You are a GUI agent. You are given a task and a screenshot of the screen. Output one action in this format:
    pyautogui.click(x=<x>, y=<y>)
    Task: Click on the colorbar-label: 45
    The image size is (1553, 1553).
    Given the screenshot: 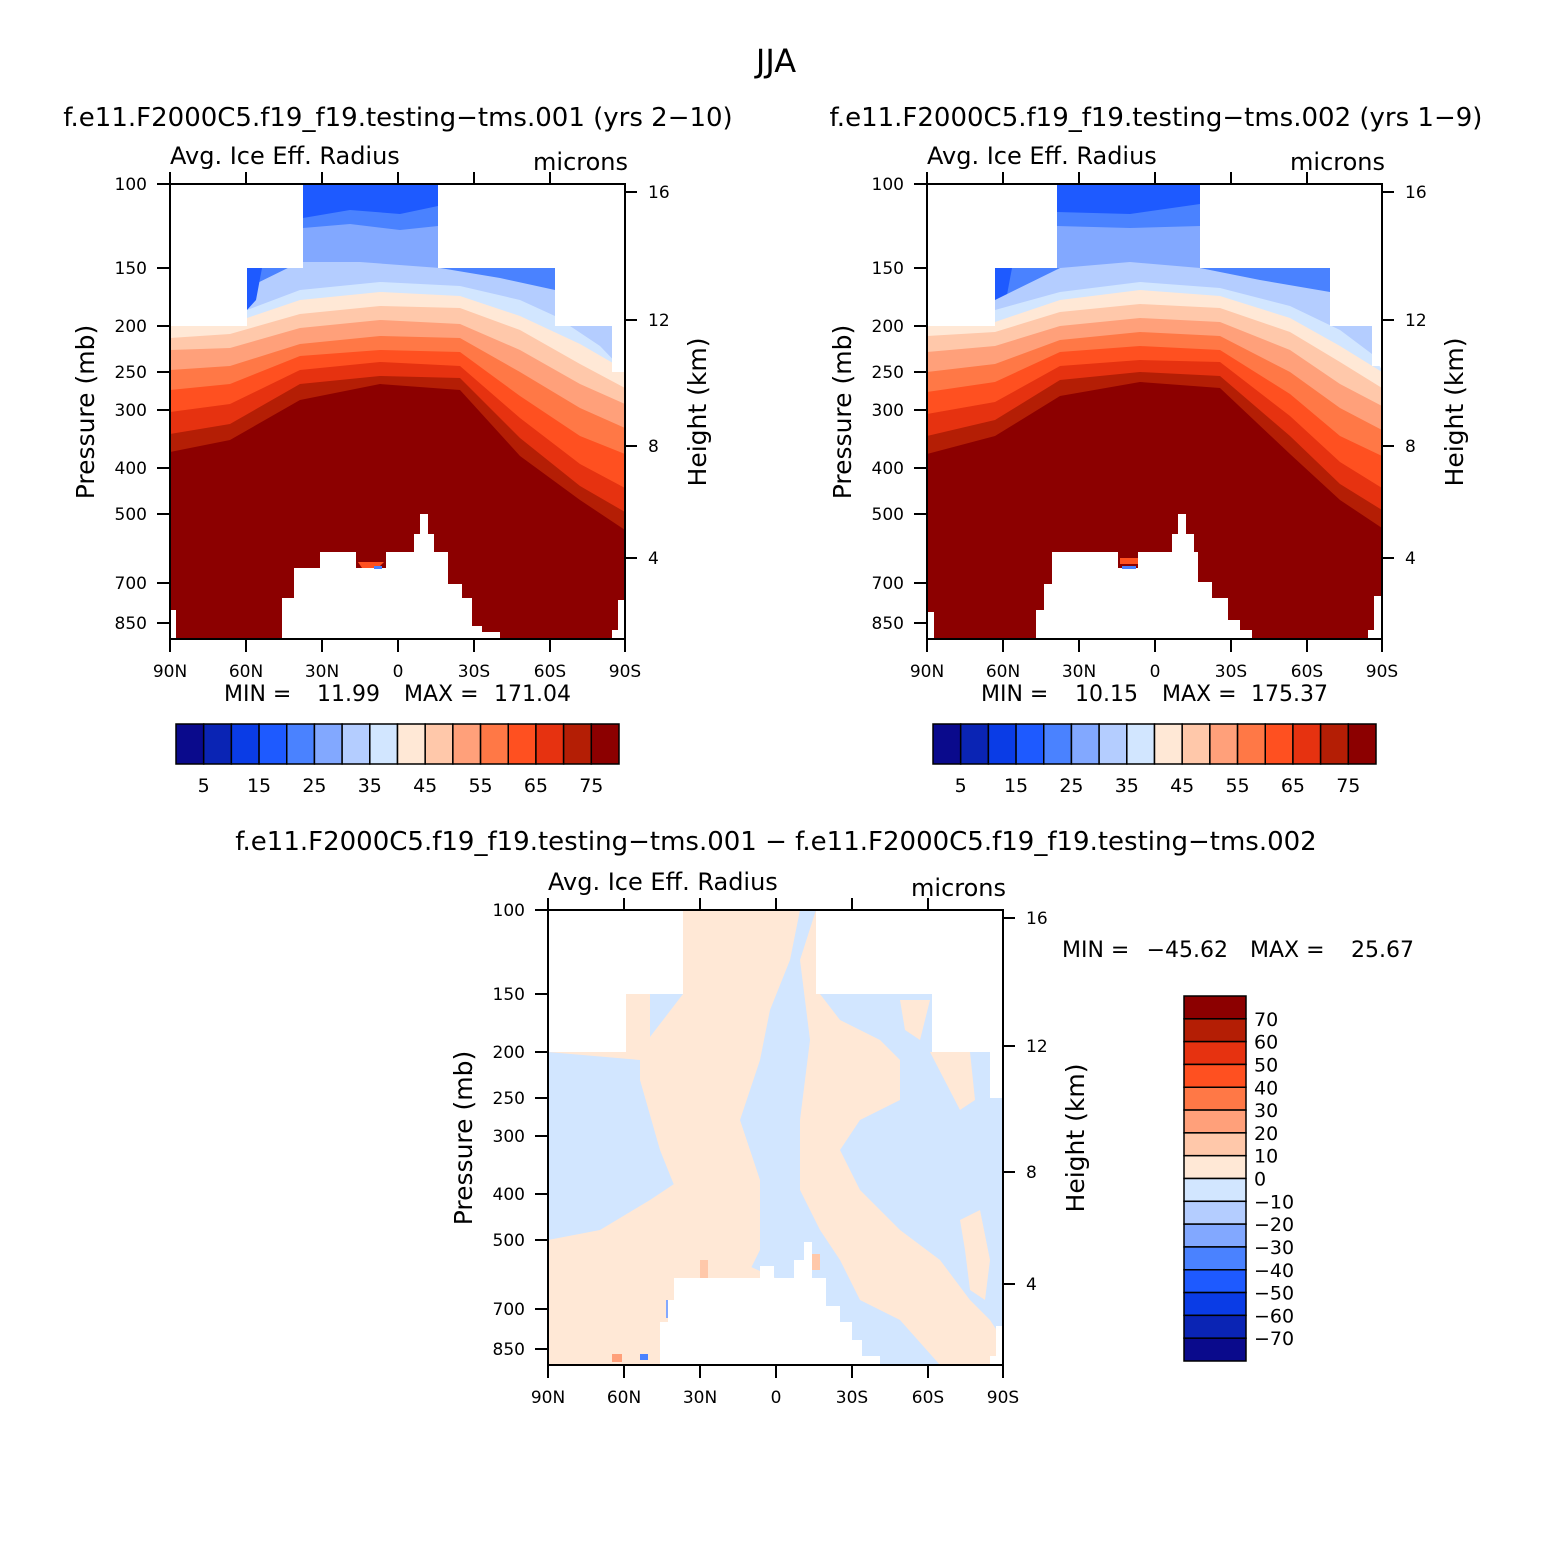 What is the action you would take?
    pyautogui.click(x=425, y=786)
    